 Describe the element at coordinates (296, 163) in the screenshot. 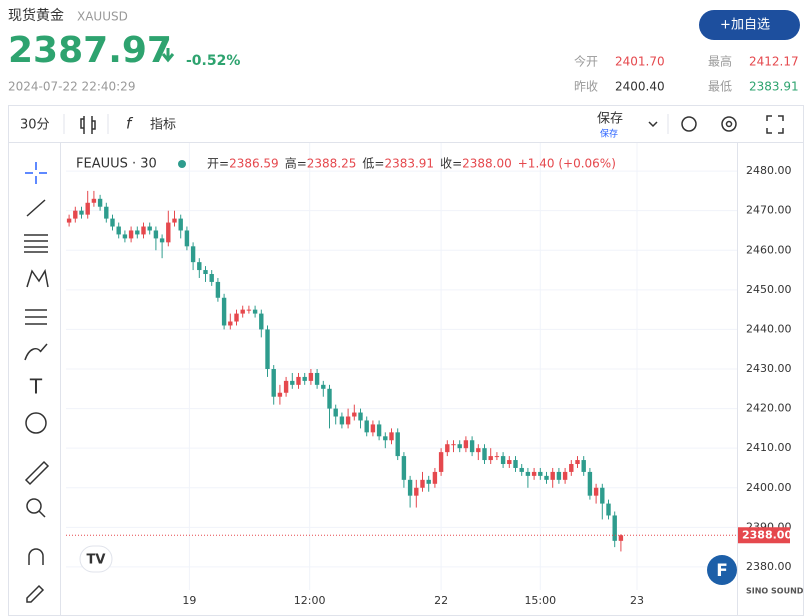

I see `legend-key: 高=` at that location.